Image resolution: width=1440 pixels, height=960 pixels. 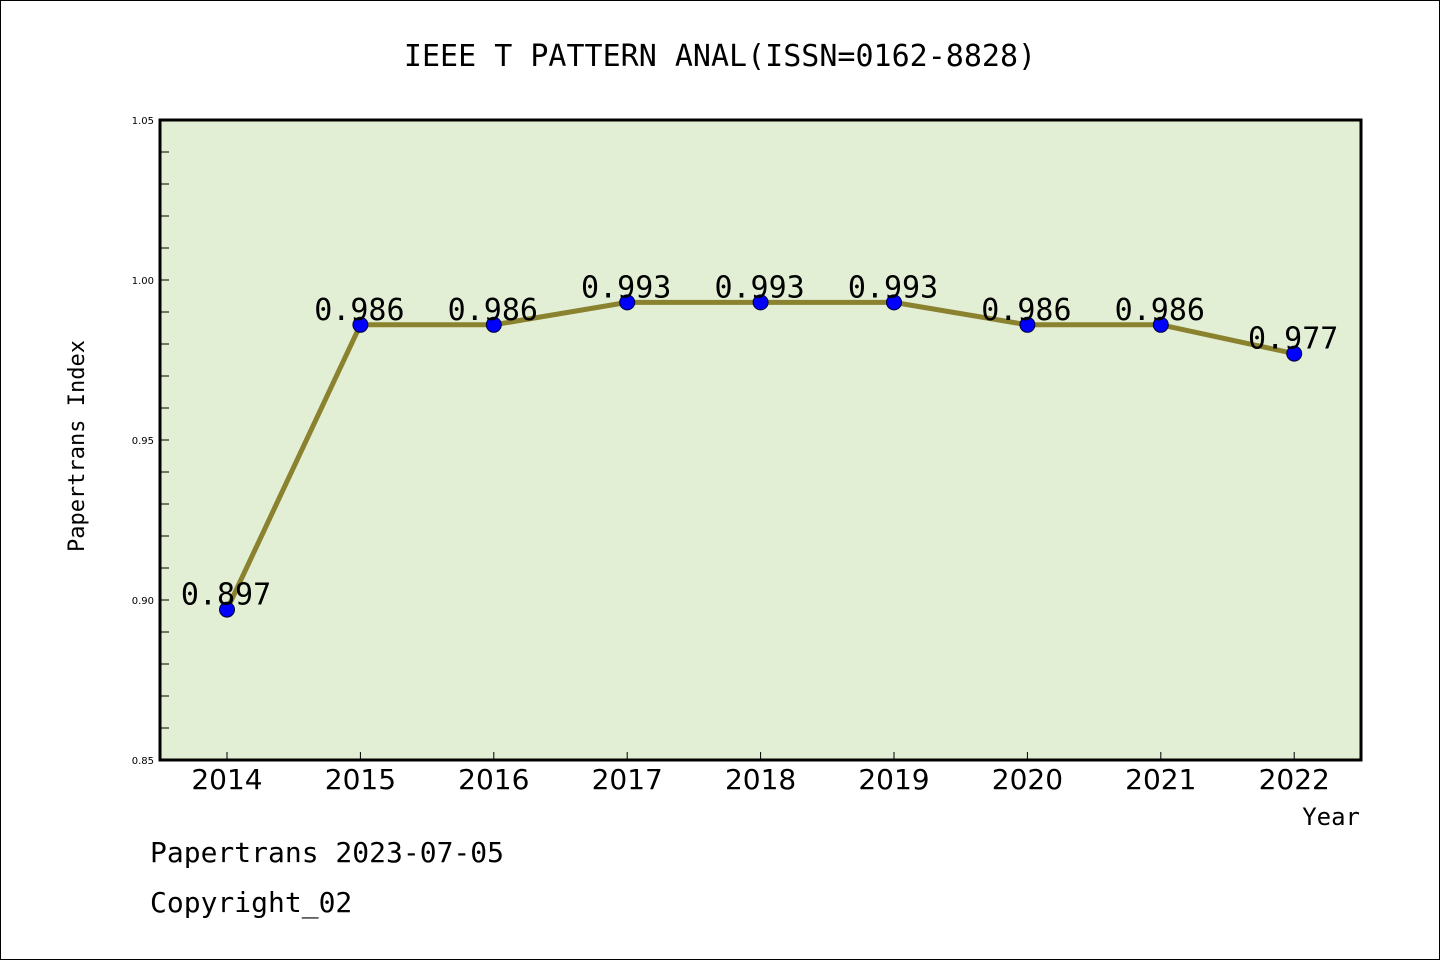 I want to click on data-label-2018: 0.993, so click(x=759, y=287).